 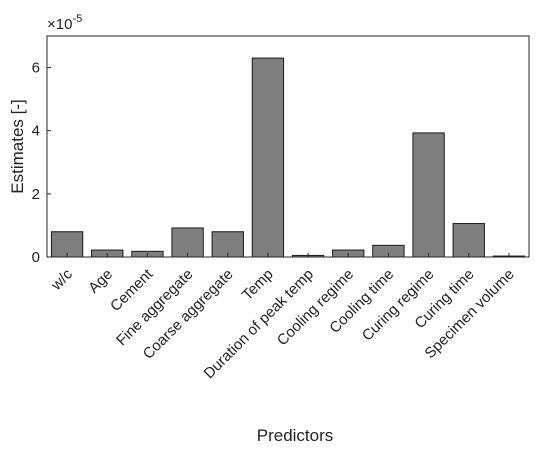 I want to click on multiplier-base: ×10, so click(x=59, y=24).